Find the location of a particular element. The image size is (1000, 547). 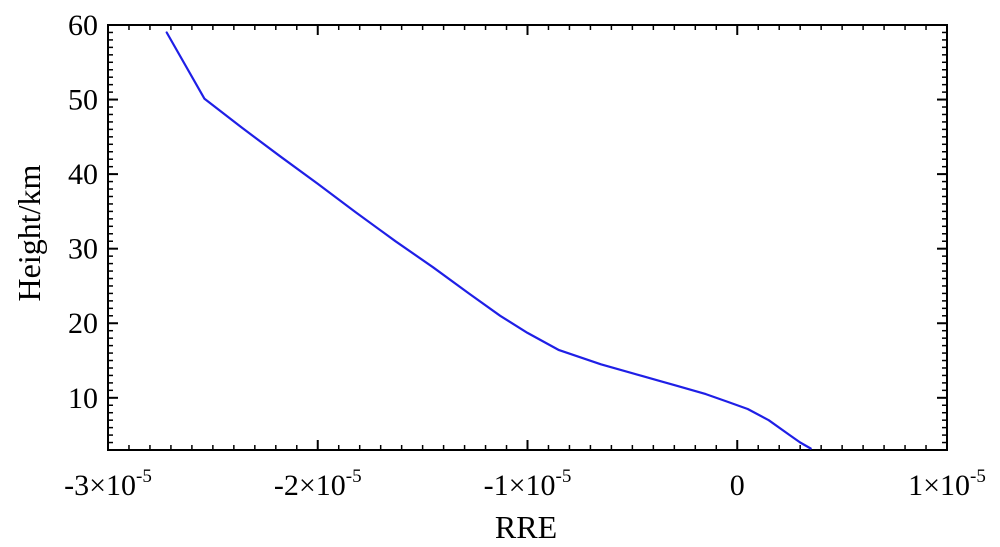

x-tick-label: 1×10⁻⁵ is located at coordinates (947, 484).